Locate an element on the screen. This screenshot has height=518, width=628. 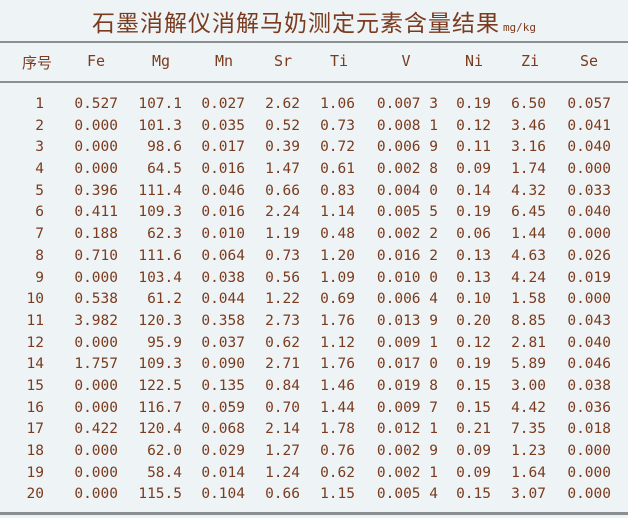
value-cell-mg: 111.4 is located at coordinates (160, 190).